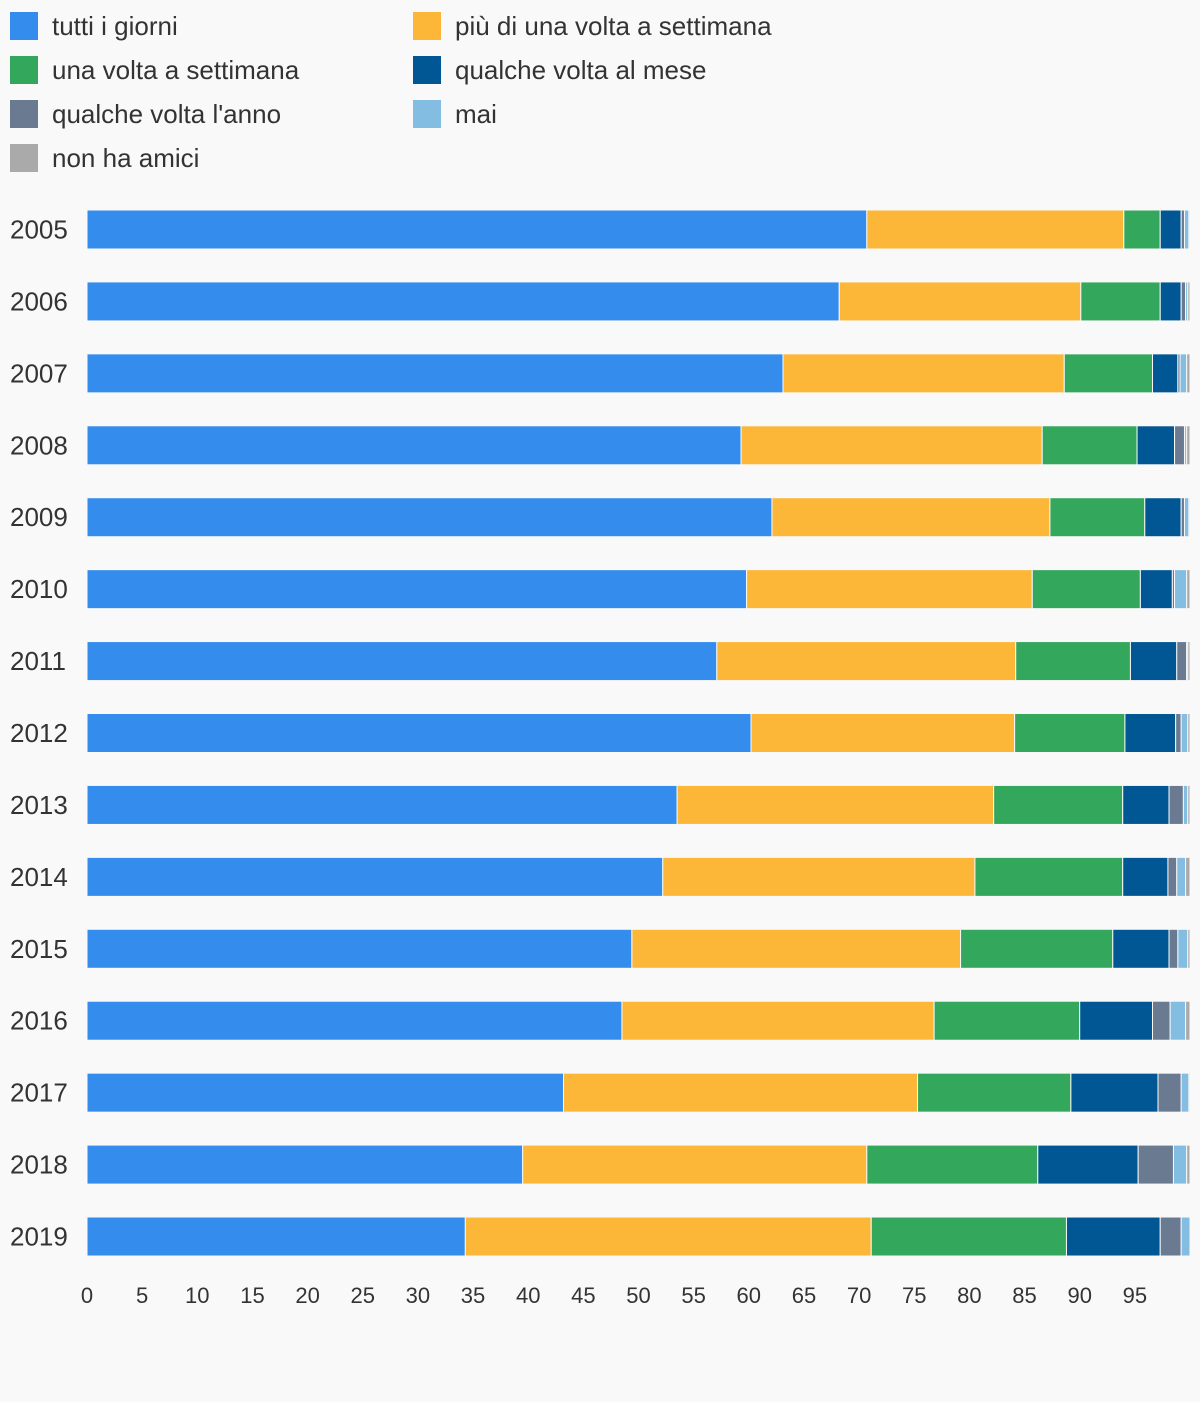 This screenshot has height=1402, width=1200. I want to click on bar-segment-pi-di-una-volta-a-settimana-2017, so click(740, 1092).